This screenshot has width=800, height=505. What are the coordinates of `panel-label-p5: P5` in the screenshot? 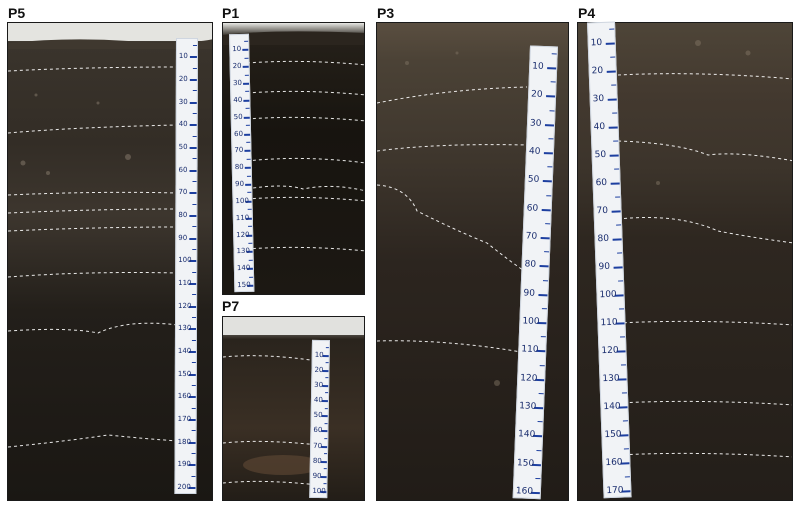 It's located at (17, 13).